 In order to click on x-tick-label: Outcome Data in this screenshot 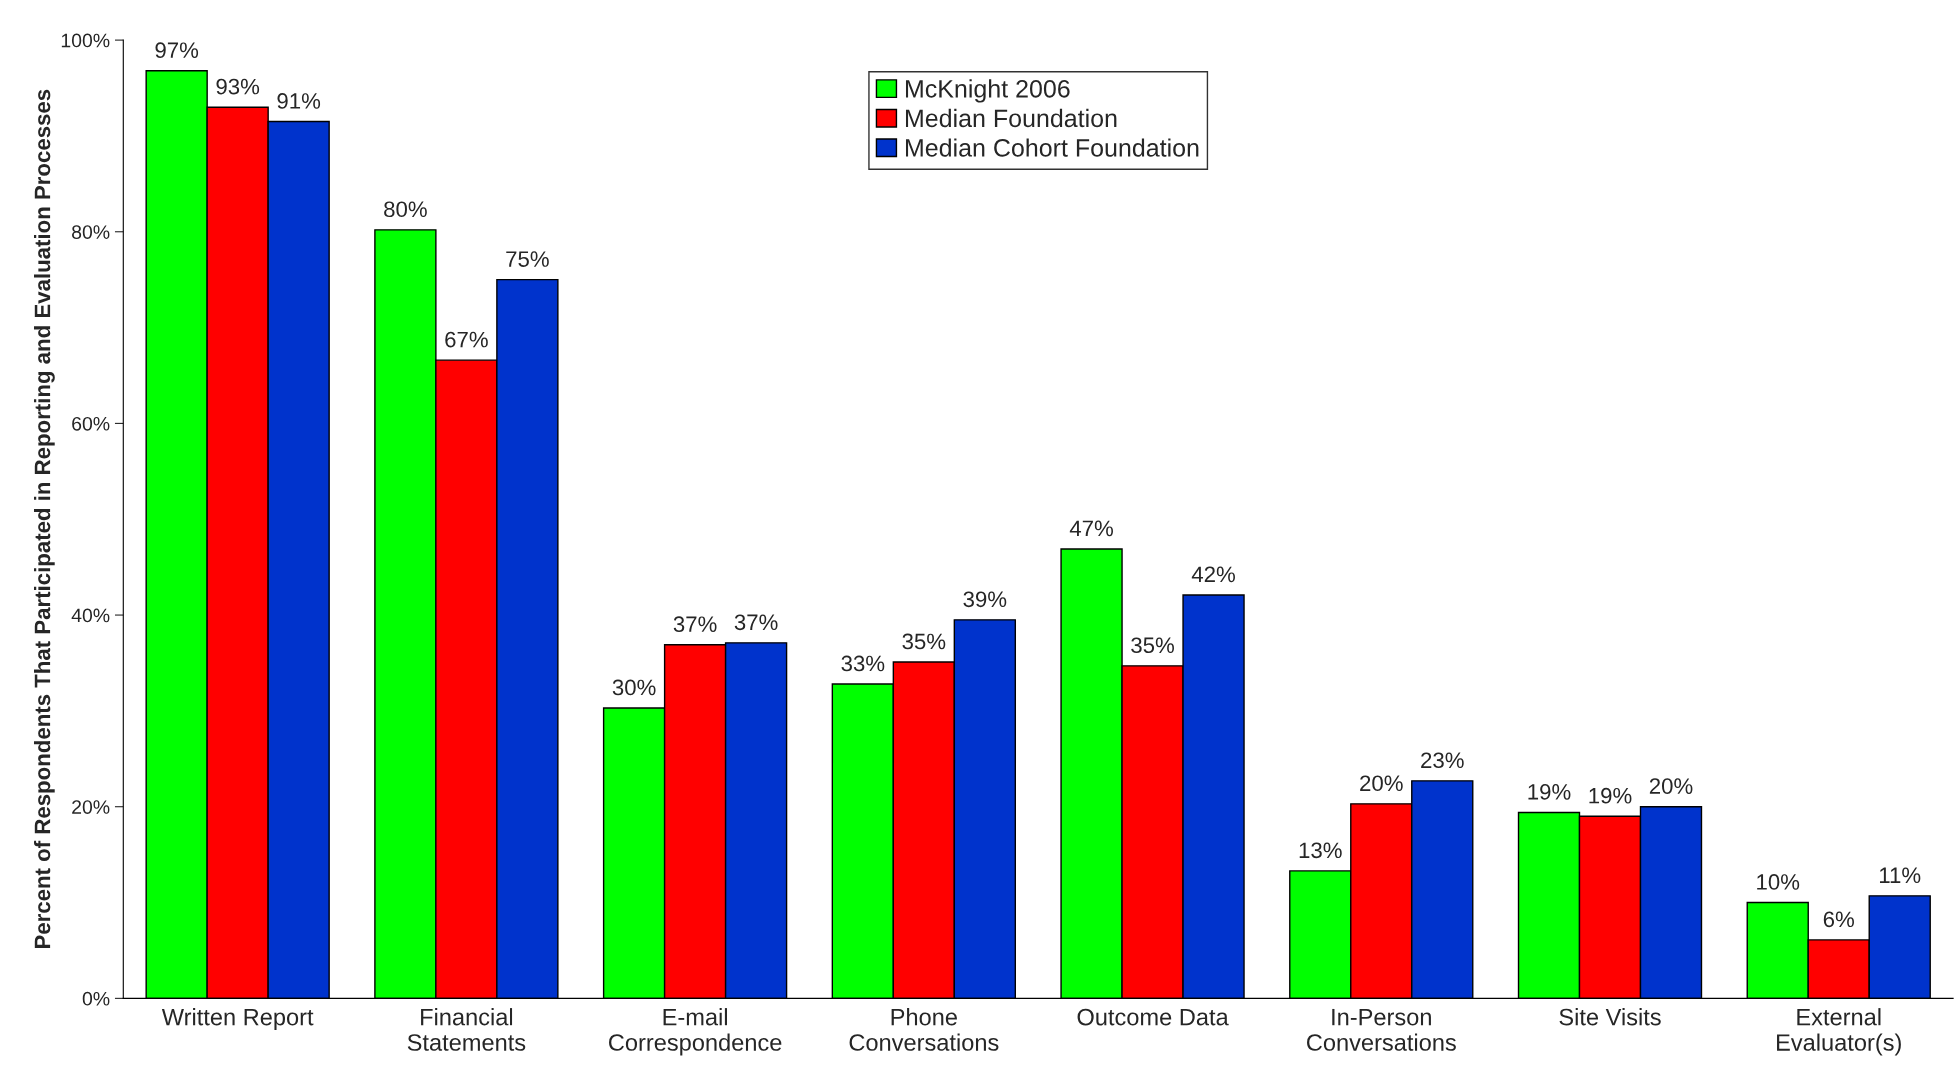, I will do `click(1153, 1017)`.